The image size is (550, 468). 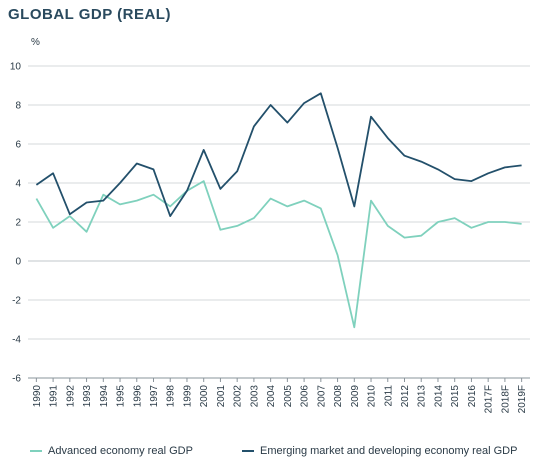 I want to click on x-tick-label: 2019F, so click(x=522, y=399).